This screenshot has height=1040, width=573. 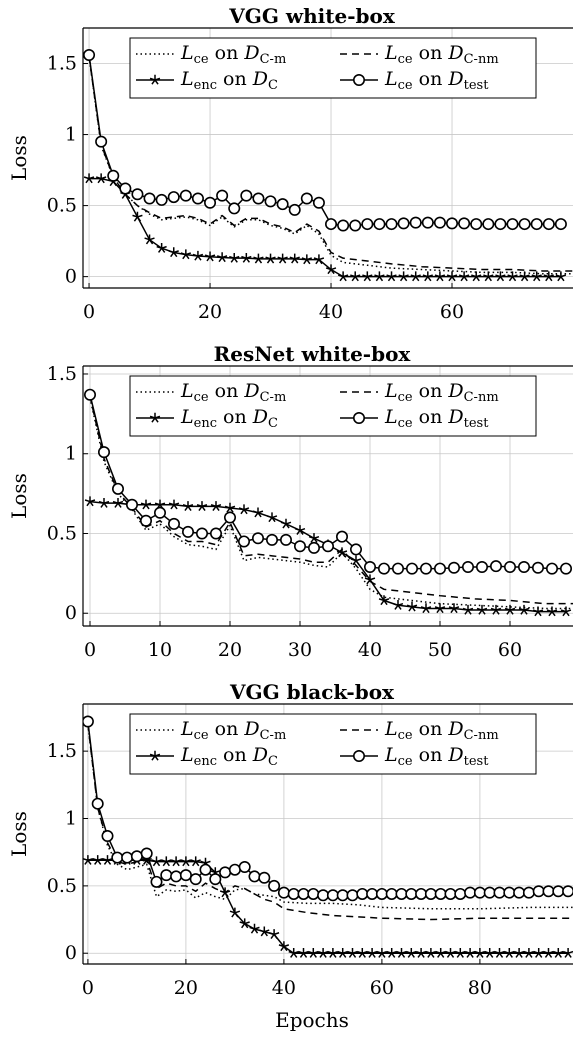 I want to click on y-tick-label: 1.5, so click(x=62, y=374).